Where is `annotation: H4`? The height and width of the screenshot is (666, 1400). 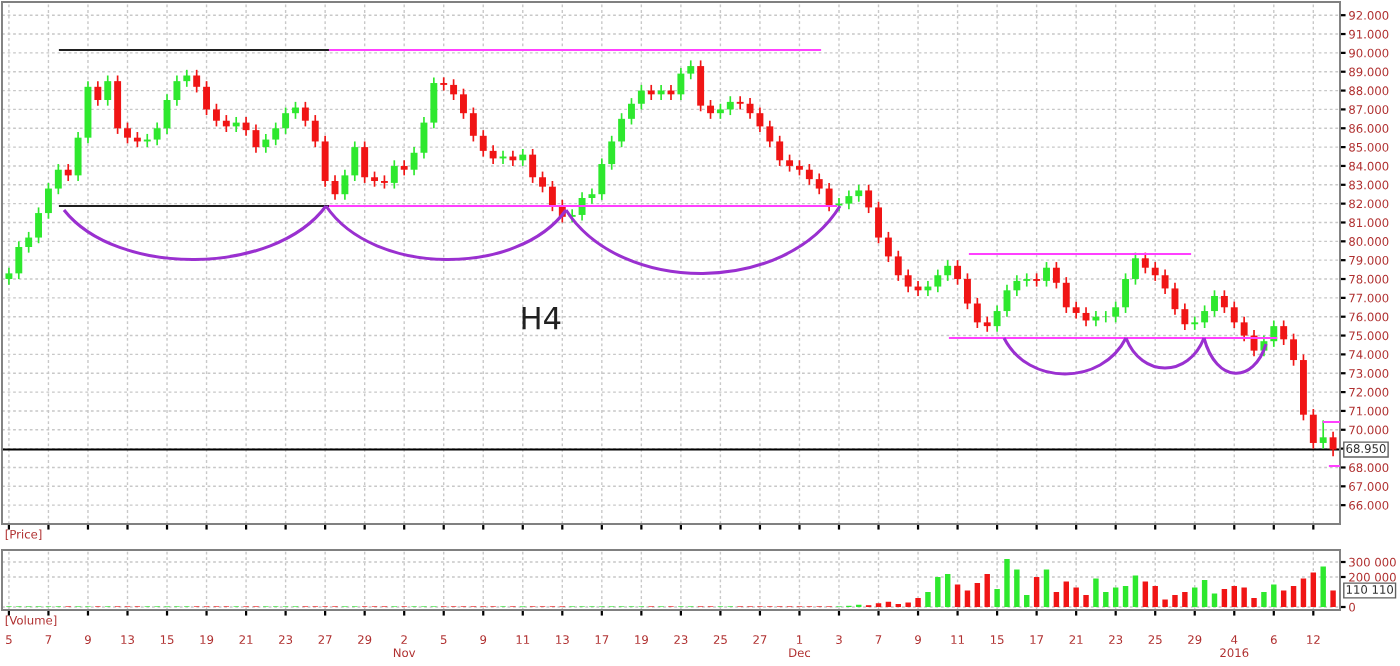
annotation: H4 is located at coordinates (541, 318).